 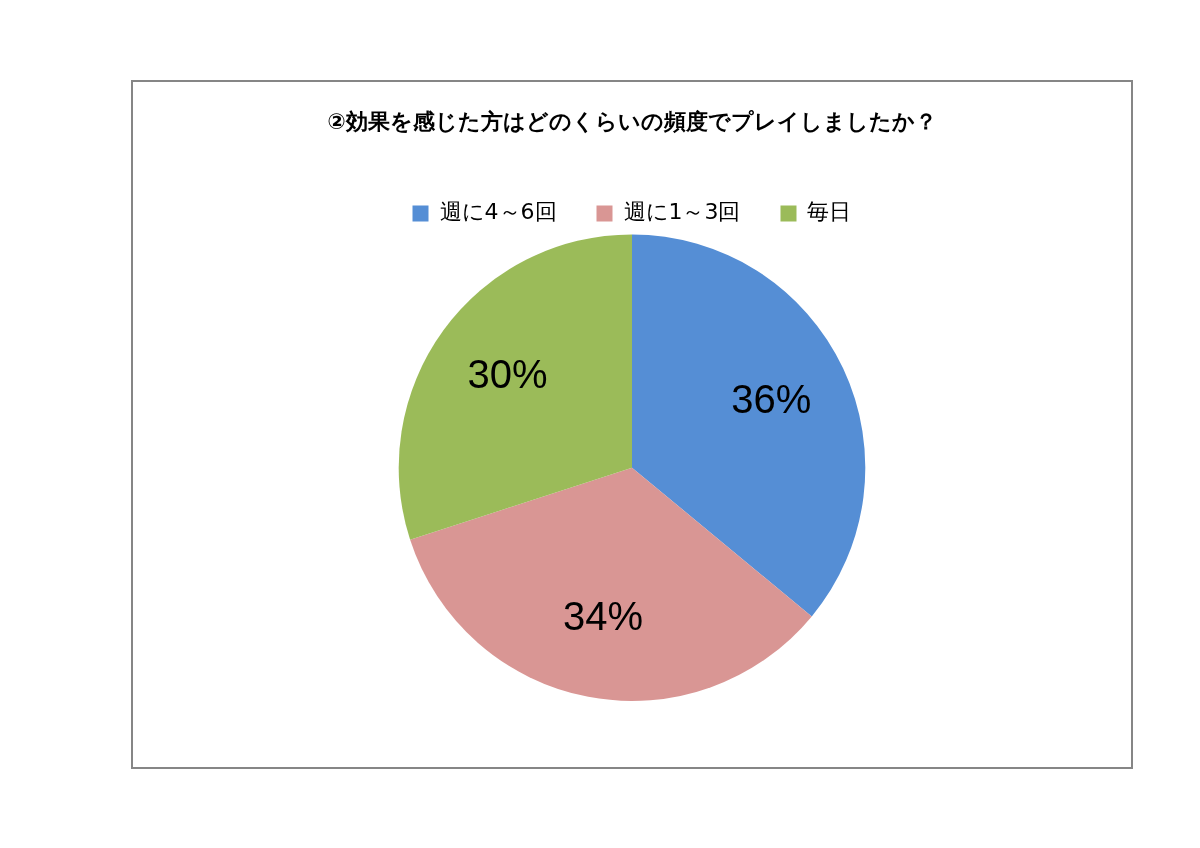 I want to click on data-label: 30%, so click(x=507, y=374).